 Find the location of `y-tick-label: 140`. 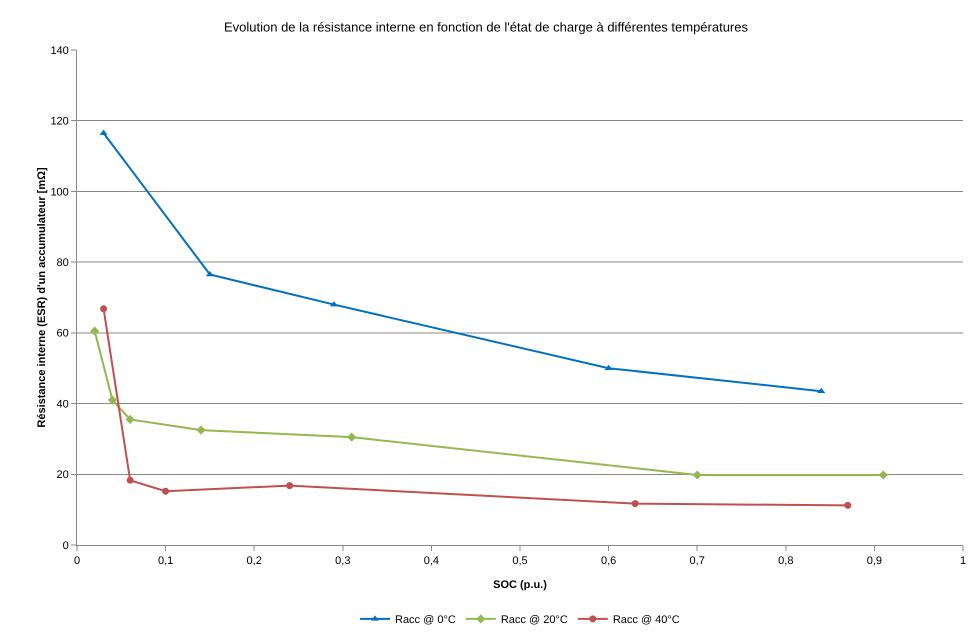

y-tick-label: 140 is located at coordinates (59, 50).